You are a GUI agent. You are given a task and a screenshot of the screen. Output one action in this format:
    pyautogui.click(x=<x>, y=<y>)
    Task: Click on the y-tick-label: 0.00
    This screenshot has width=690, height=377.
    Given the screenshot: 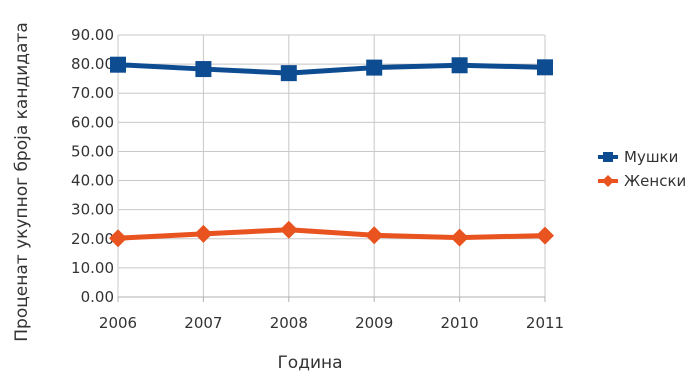 What is the action you would take?
    pyautogui.click(x=97, y=297)
    